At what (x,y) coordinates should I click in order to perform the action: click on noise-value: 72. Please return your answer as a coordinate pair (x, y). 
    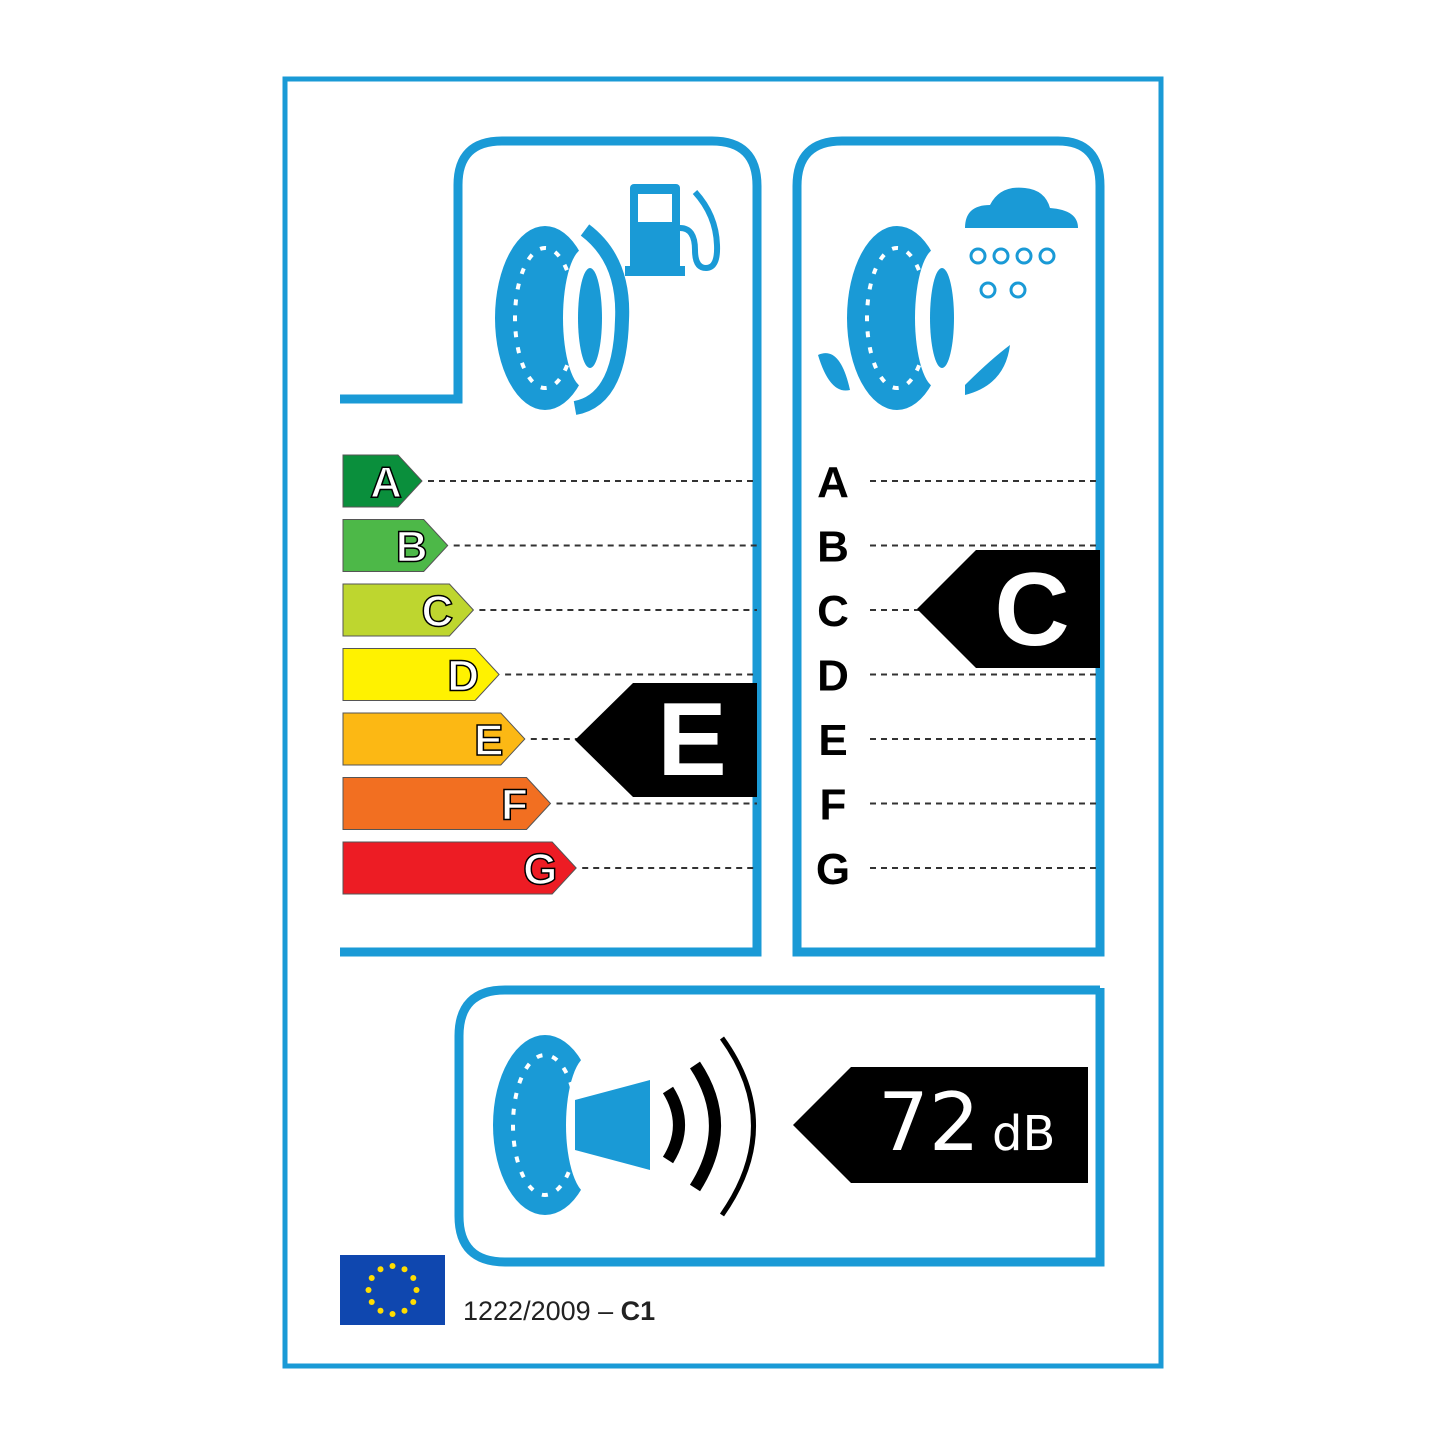
    Looking at the image, I should click on (929, 1122).